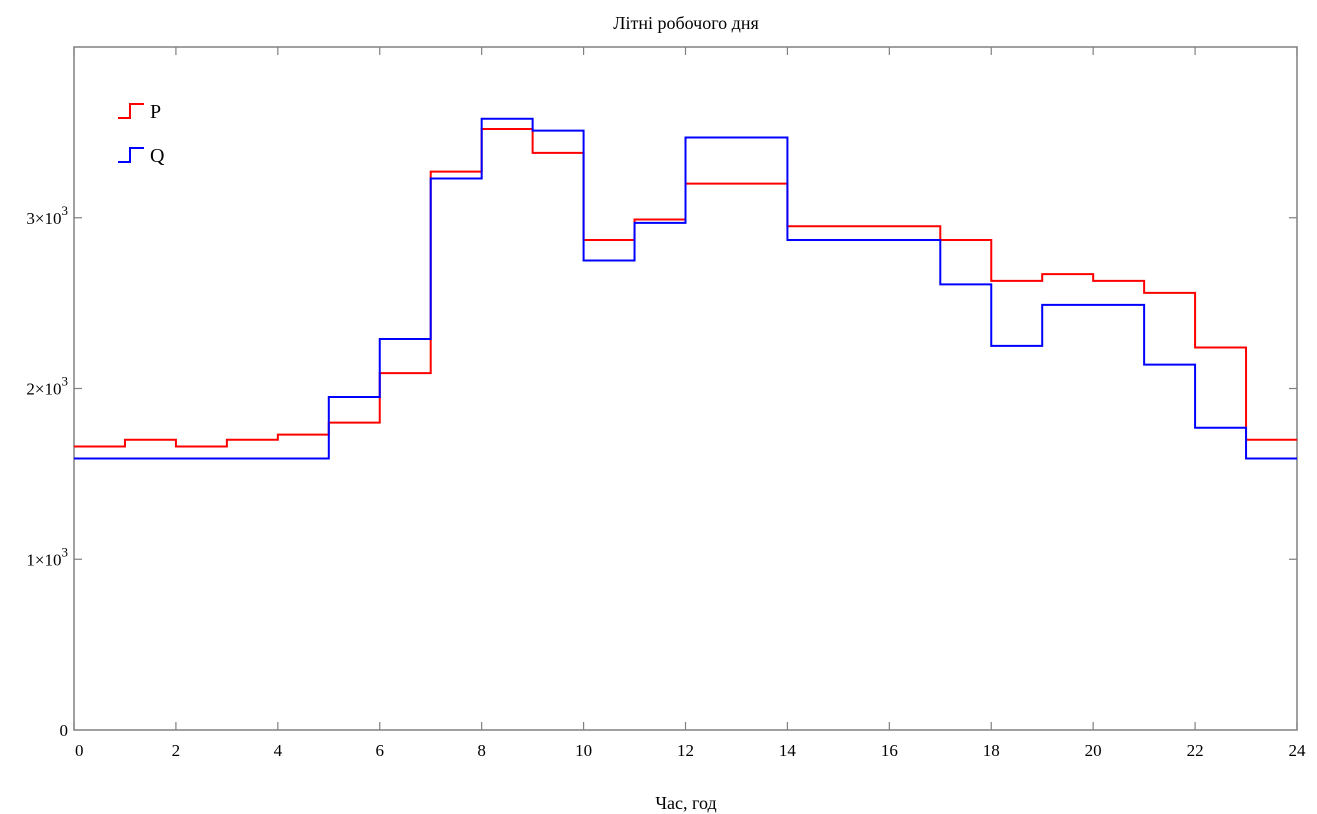  Describe the element at coordinates (685, 750) in the screenshot. I see `x-tick-label: 12` at that location.